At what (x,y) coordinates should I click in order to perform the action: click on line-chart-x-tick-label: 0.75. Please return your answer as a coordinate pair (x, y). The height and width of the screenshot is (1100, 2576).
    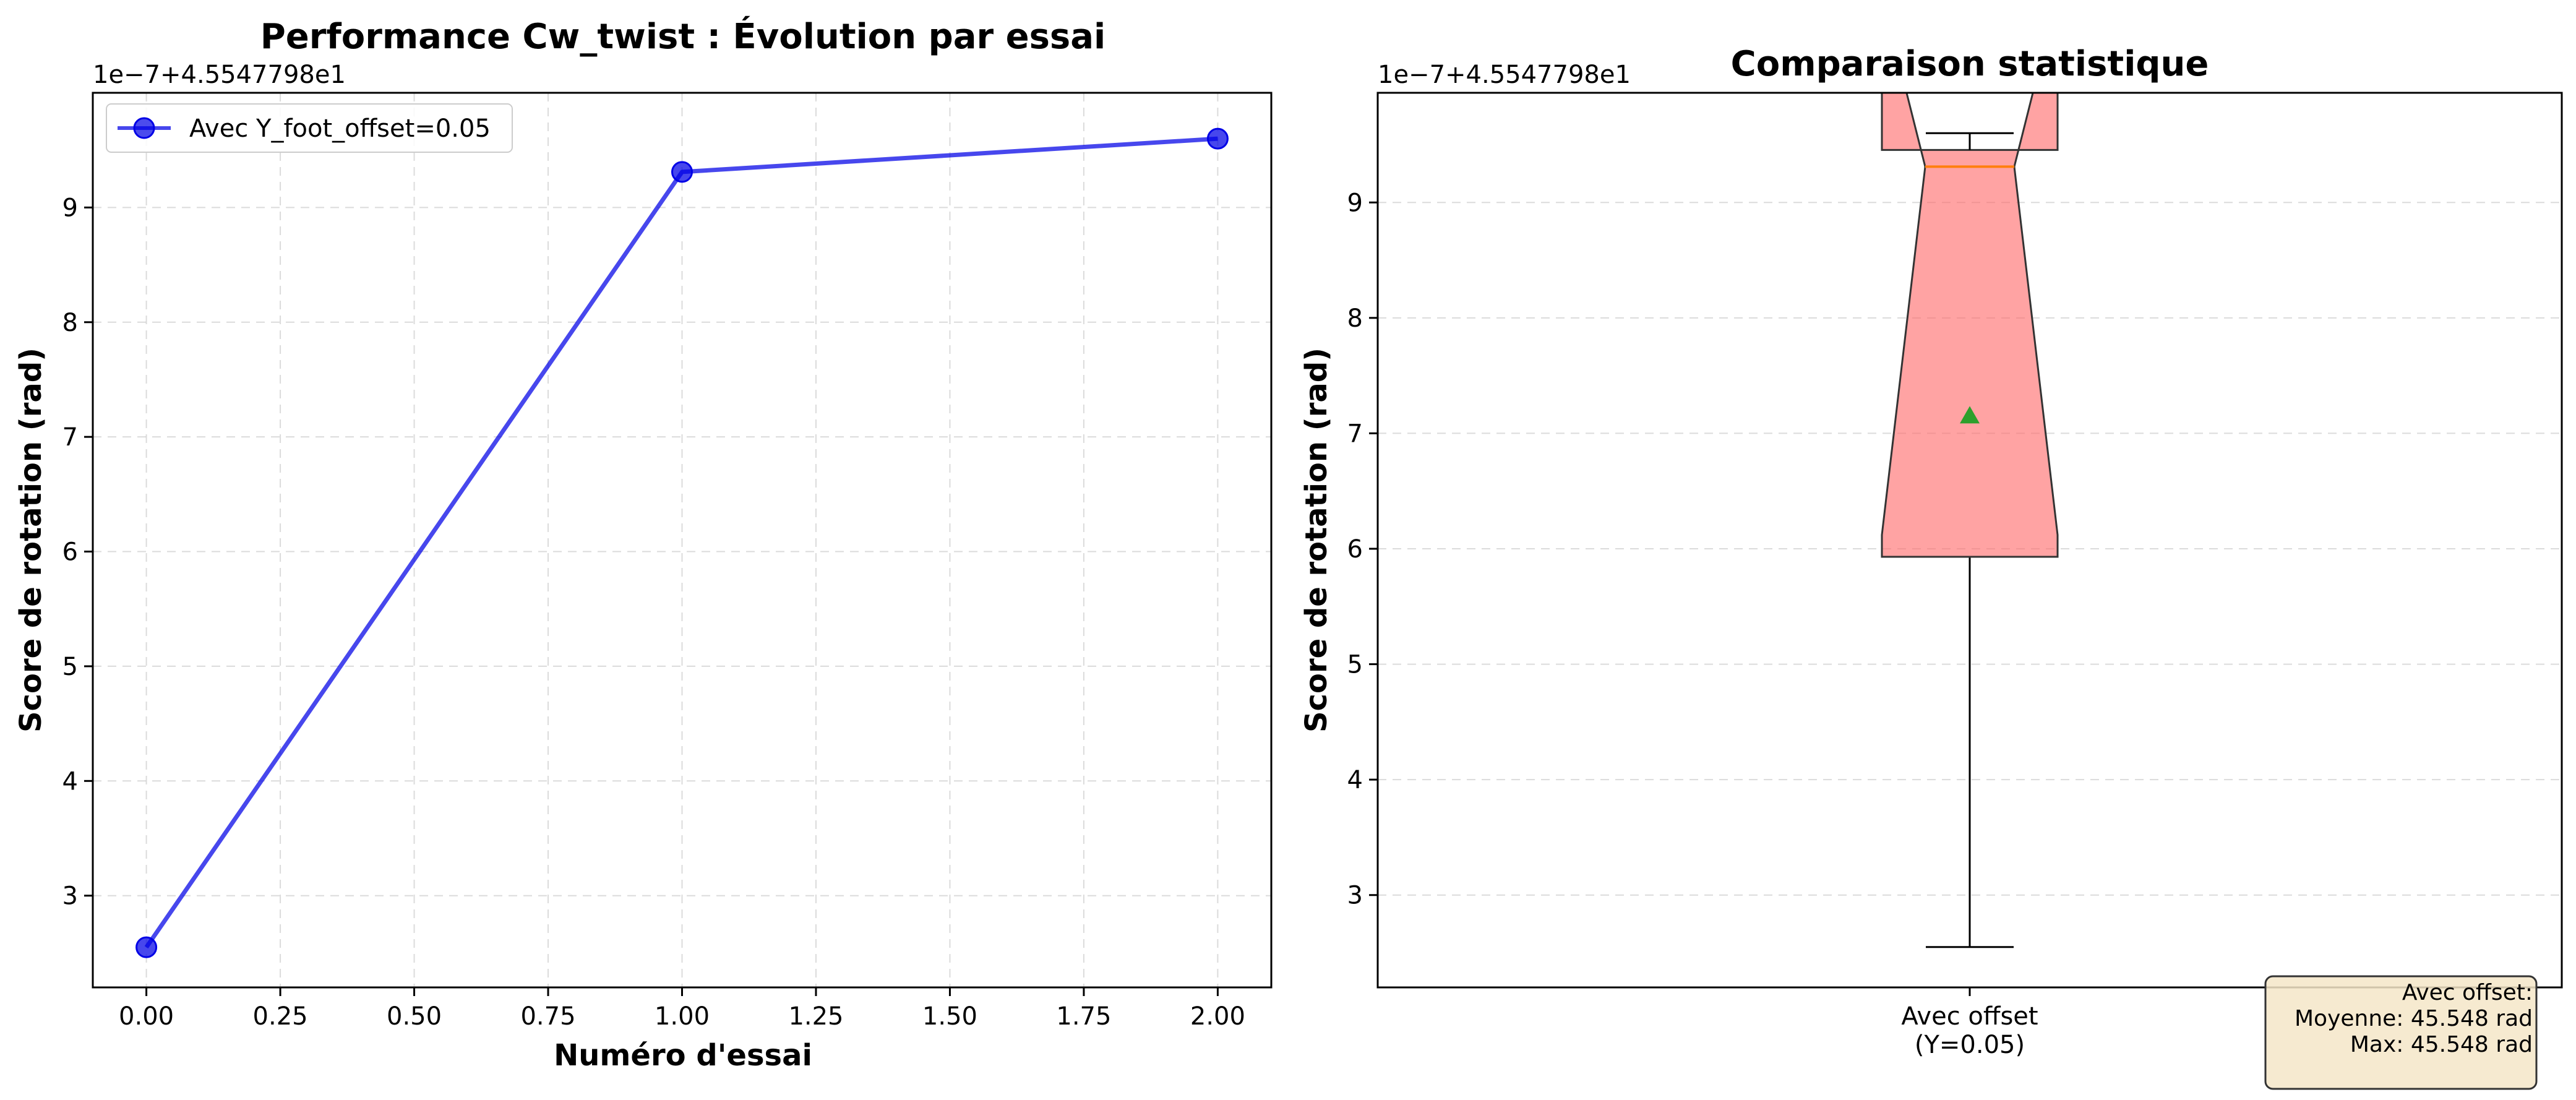
    Looking at the image, I should click on (547, 1017).